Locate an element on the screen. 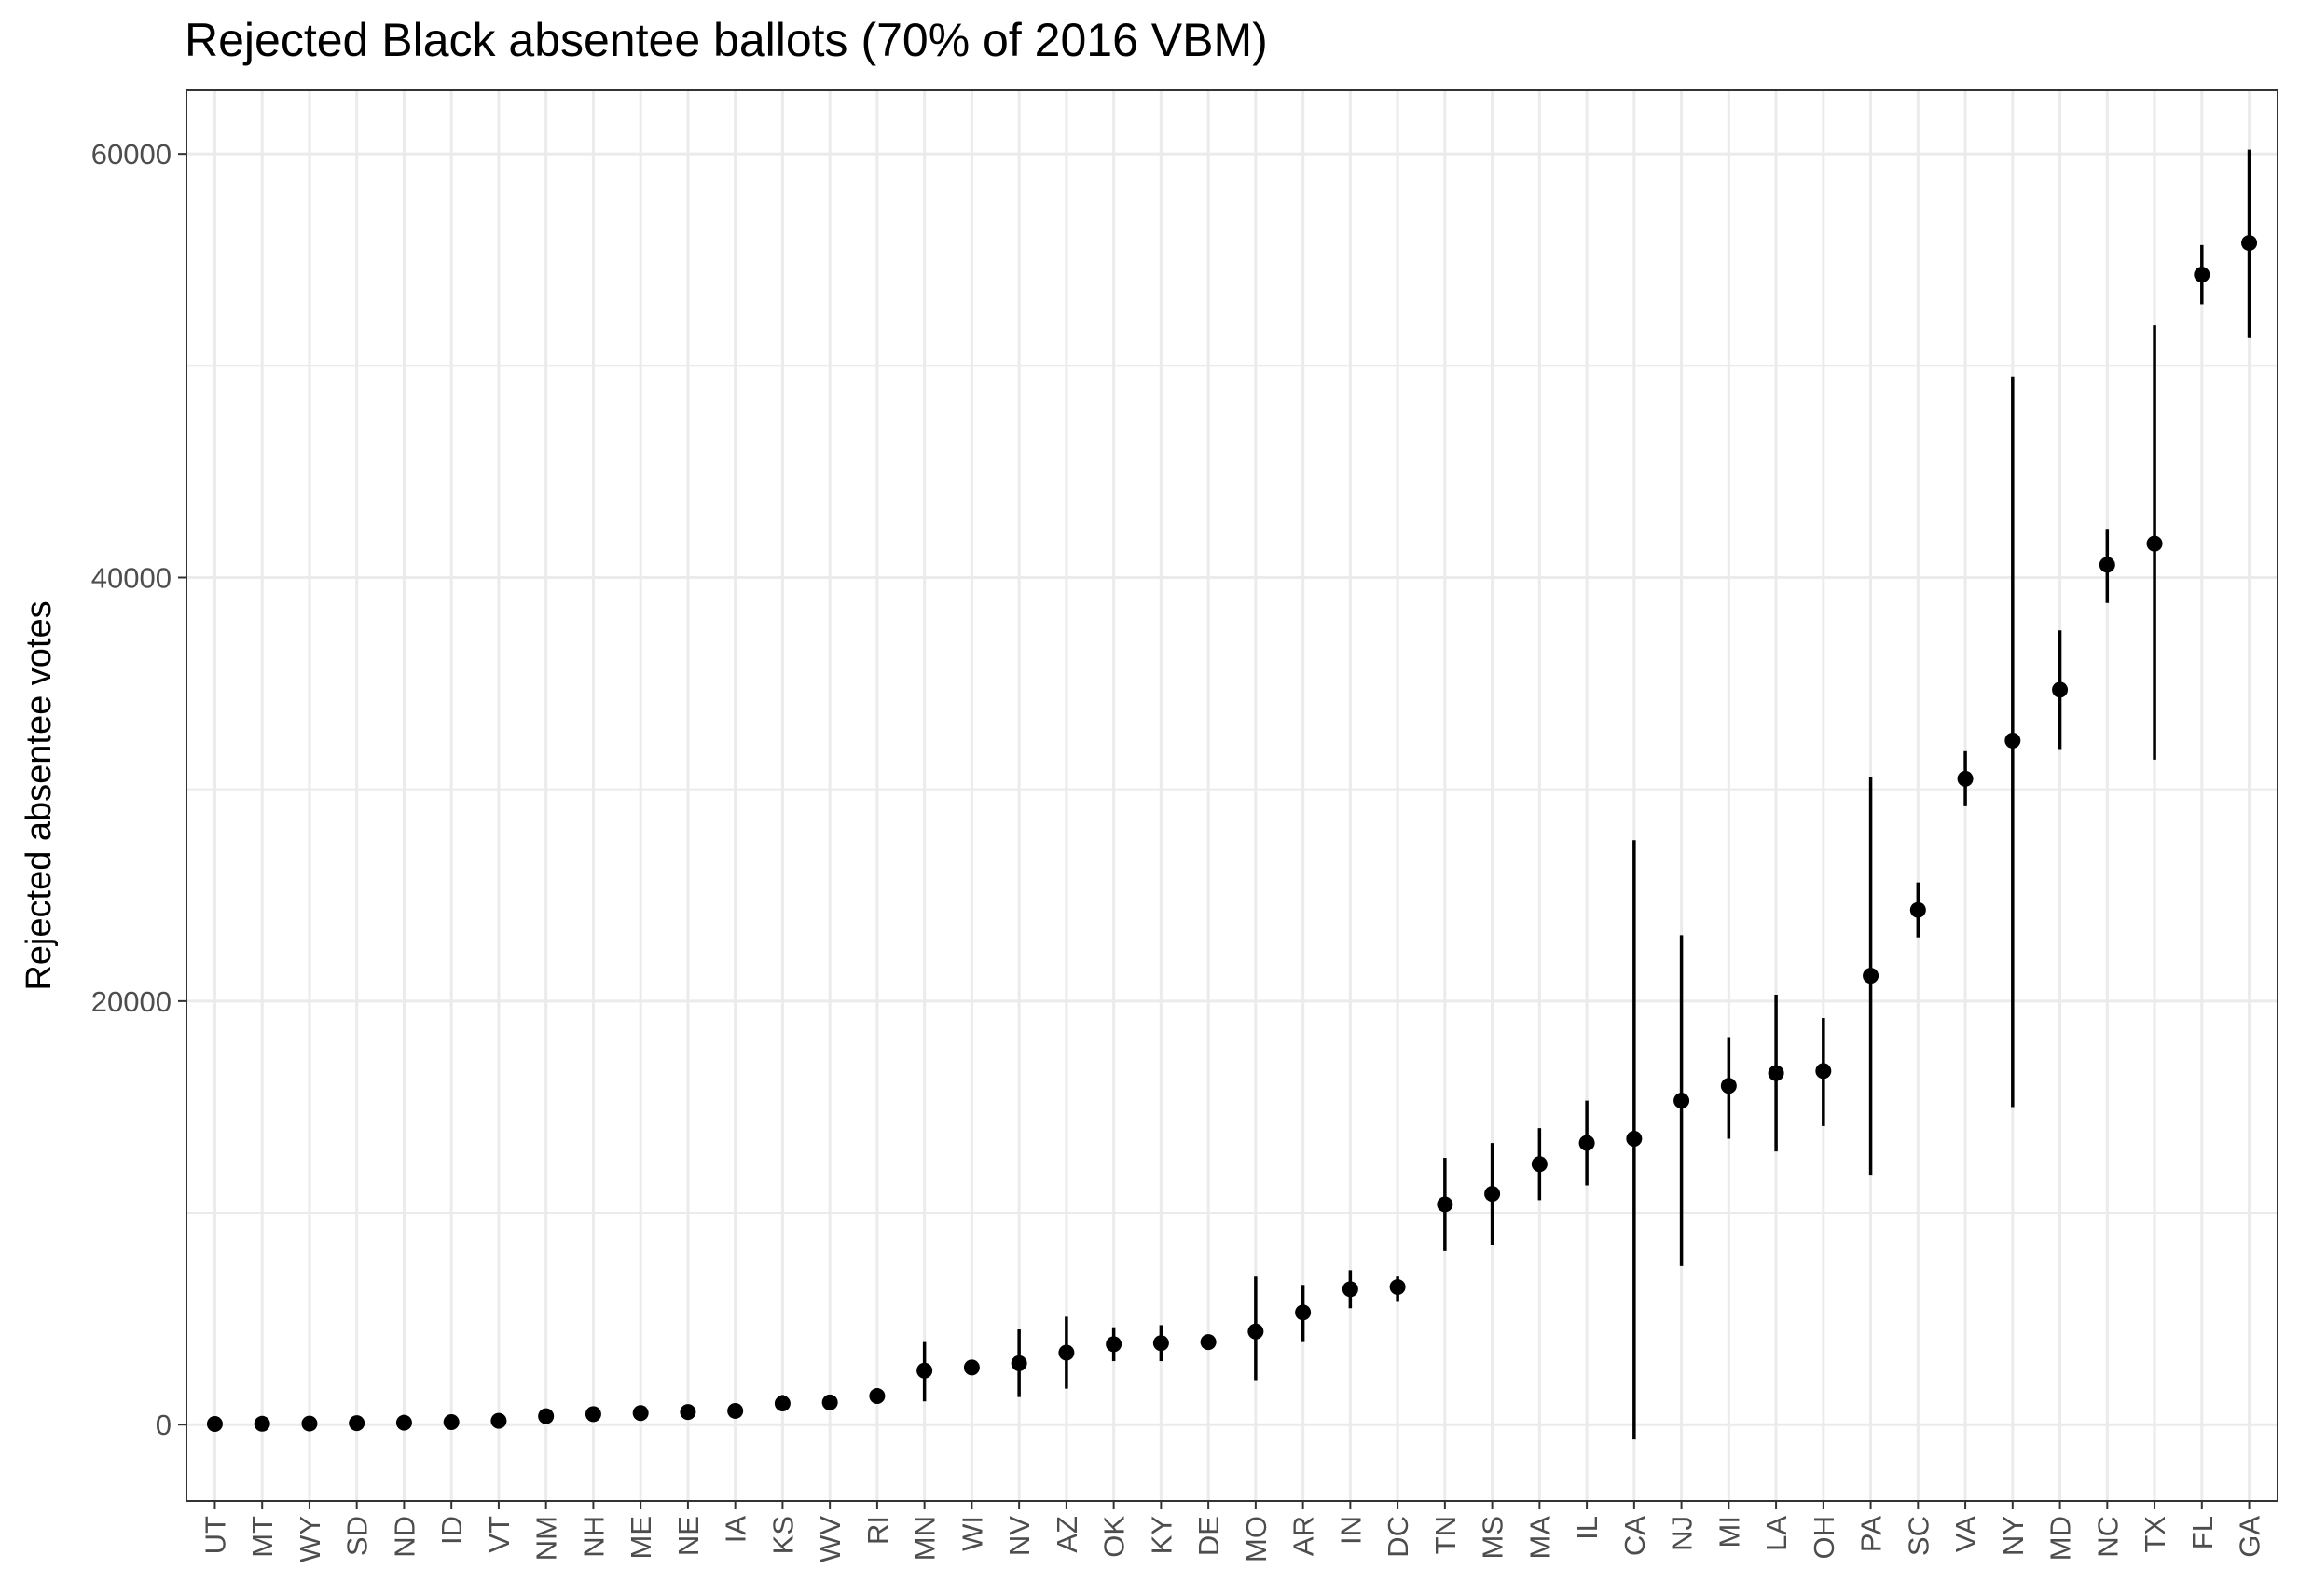  data-point-md is located at coordinates (2060, 689).